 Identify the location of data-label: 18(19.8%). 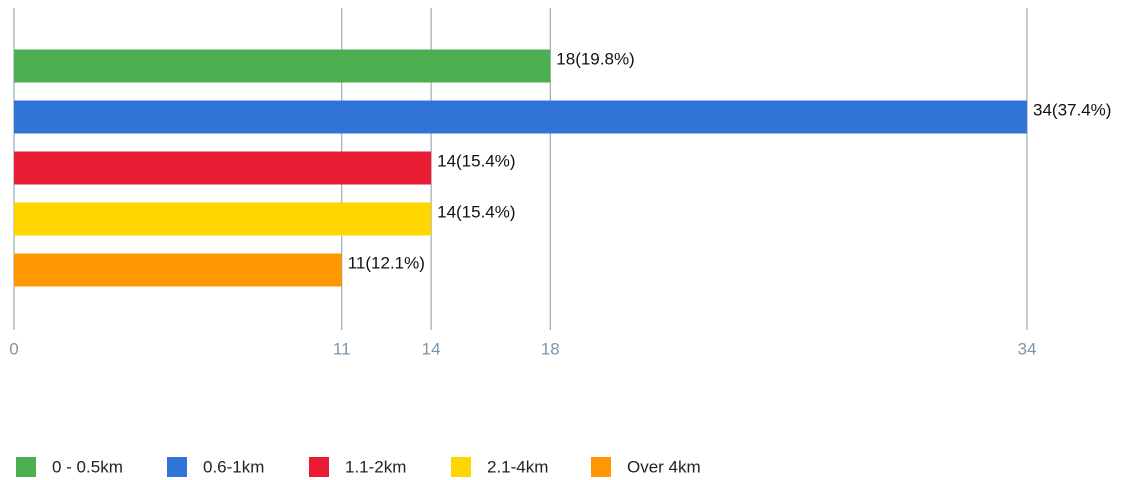
(595, 58).